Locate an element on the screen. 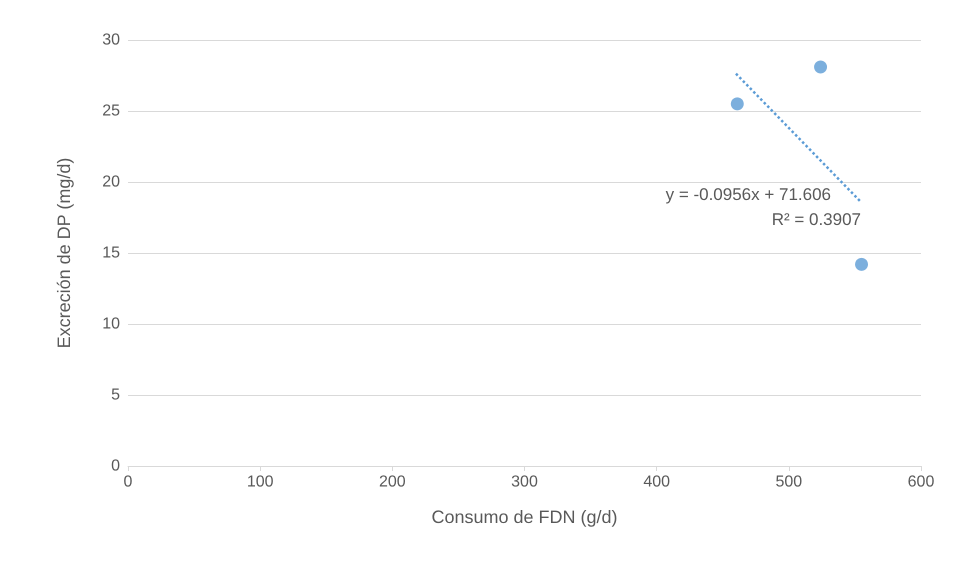 This screenshot has width=957, height=580. x-tick-label: 400 is located at coordinates (656, 482).